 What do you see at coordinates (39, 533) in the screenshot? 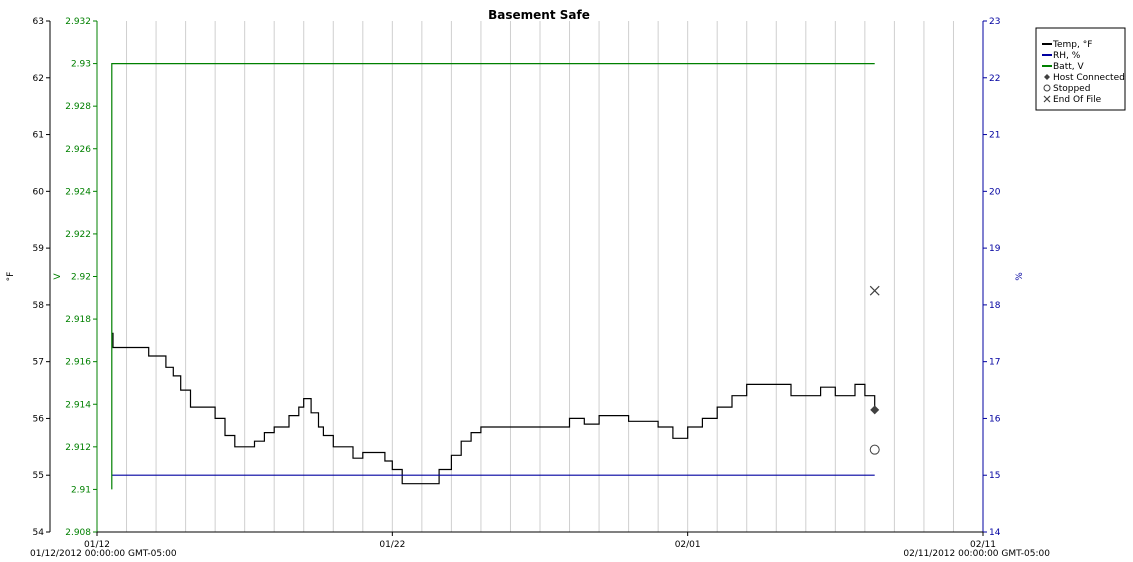
I see `temp-tick-label: 54` at bounding box center [39, 533].